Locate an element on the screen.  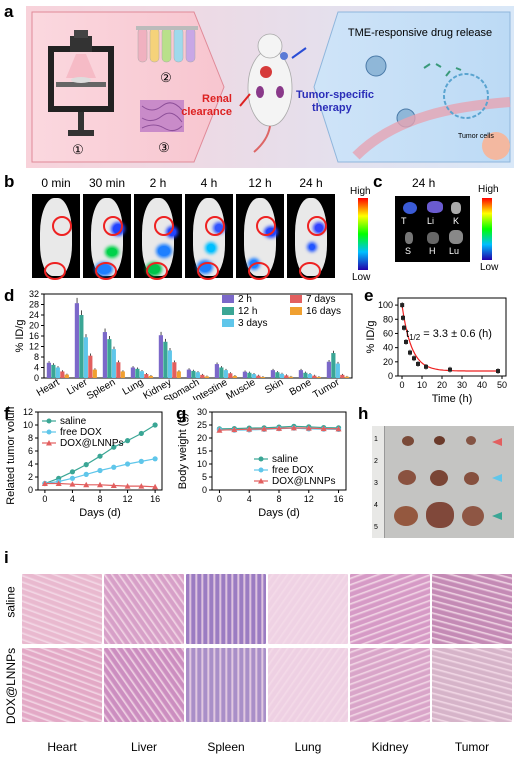
tme-title: TME-responsive drug release is located at coordinates (420, 33).